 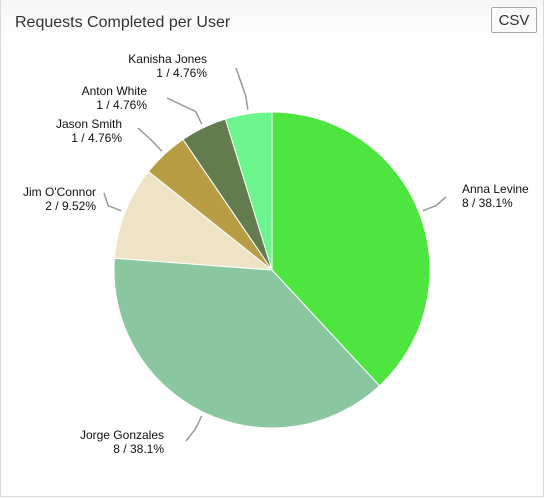 I want to click on csv-export-button: CSV, so click(x=514, y=20).